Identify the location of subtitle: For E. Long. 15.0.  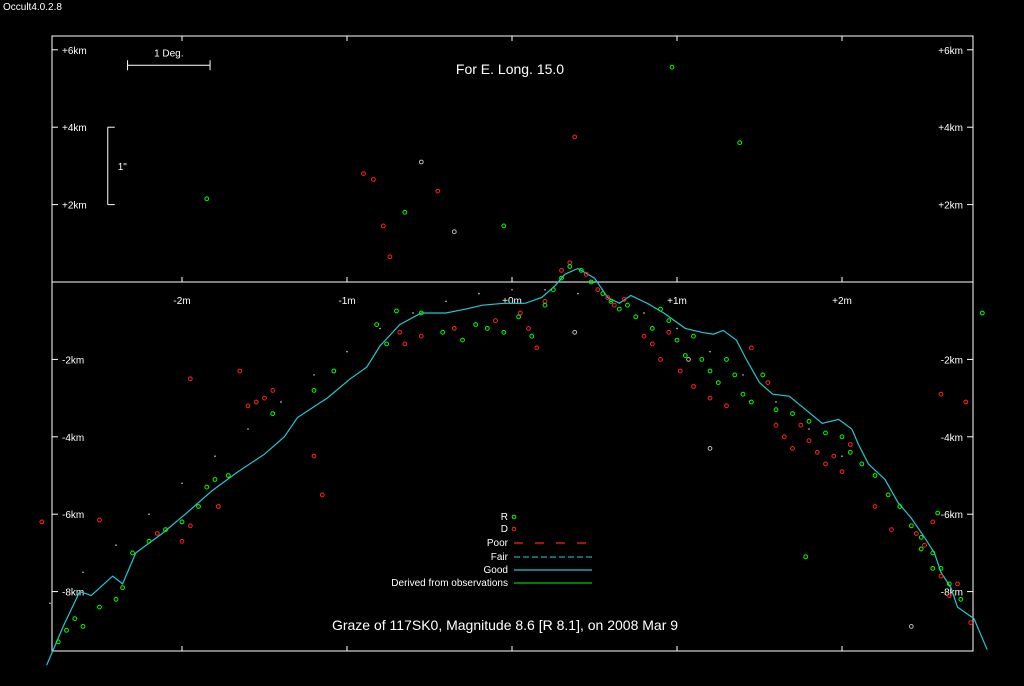
(510, 69).